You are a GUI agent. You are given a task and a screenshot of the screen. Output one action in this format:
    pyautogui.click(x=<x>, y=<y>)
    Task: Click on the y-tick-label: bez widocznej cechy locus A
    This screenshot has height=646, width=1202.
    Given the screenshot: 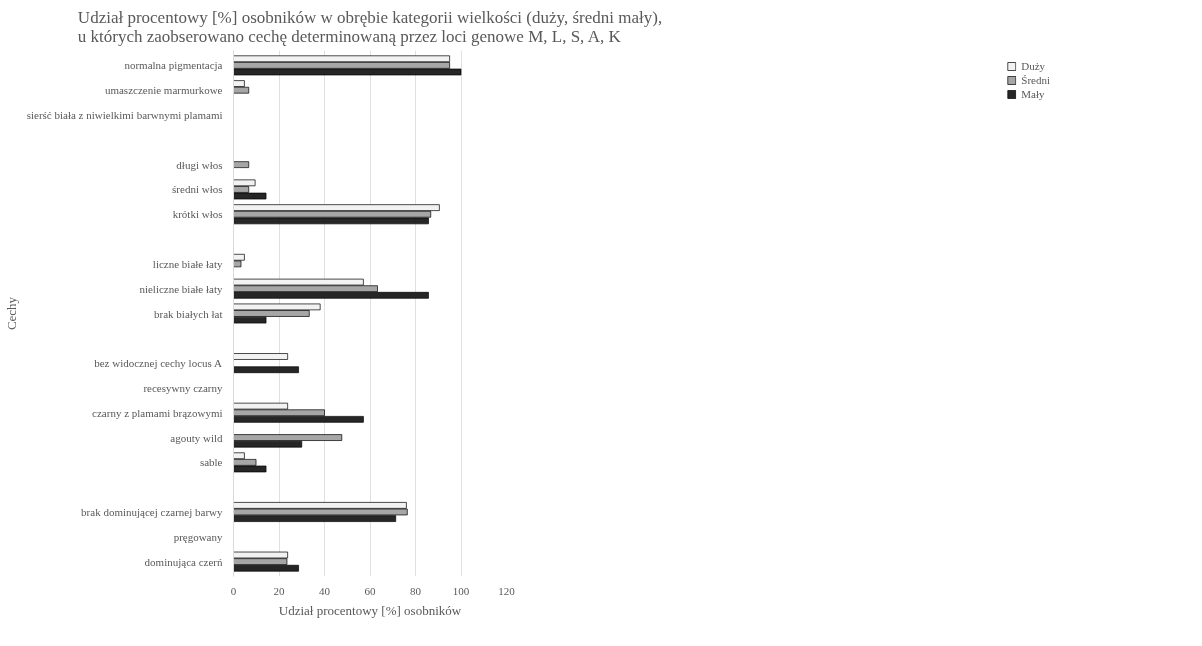 What is the action you would take?
    pyautogui.click(x=158, y=363)
    